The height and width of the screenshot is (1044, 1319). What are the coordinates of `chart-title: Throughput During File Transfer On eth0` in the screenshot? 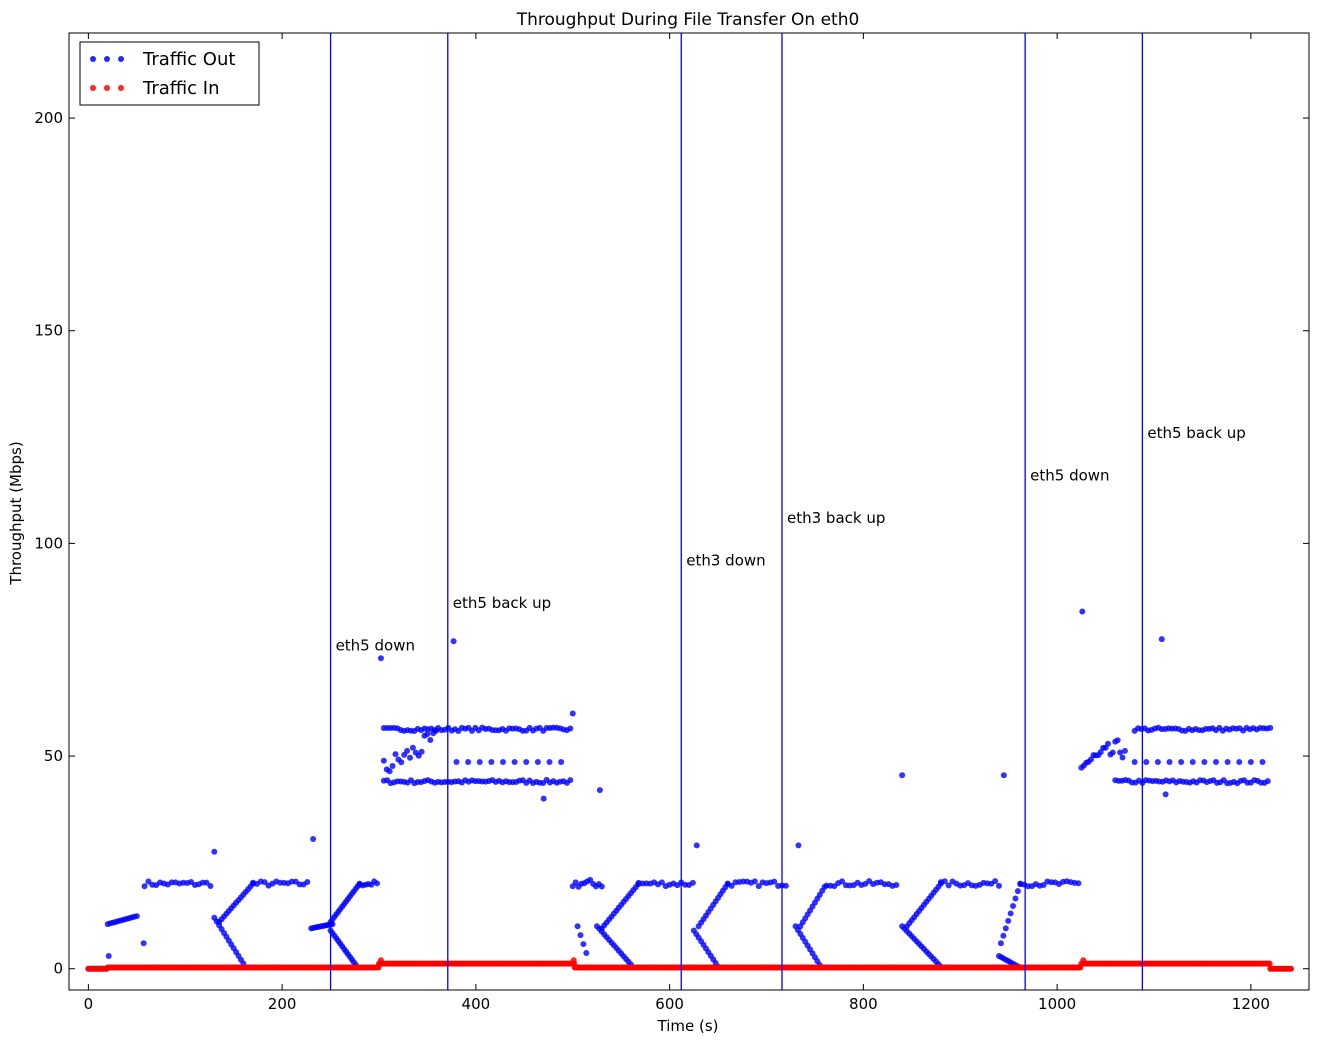 It's located at (688, 20).